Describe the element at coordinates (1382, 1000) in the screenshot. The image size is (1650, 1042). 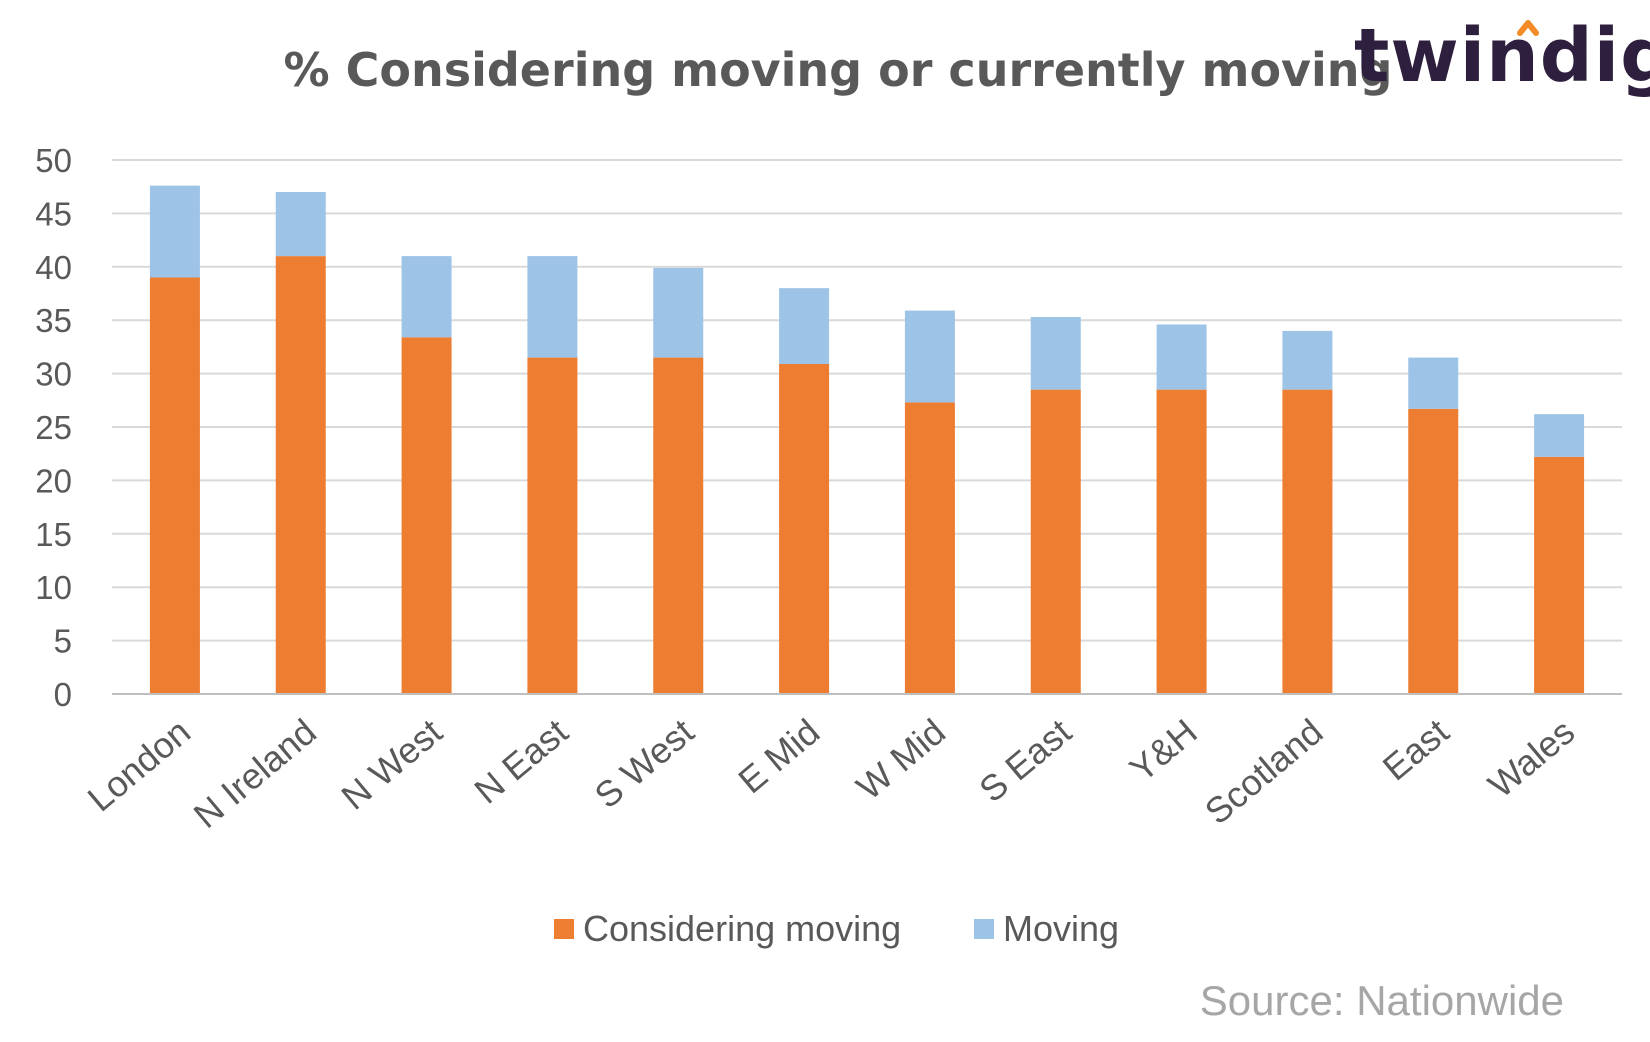
I see `source-note: Source: Nationwide` at that location.